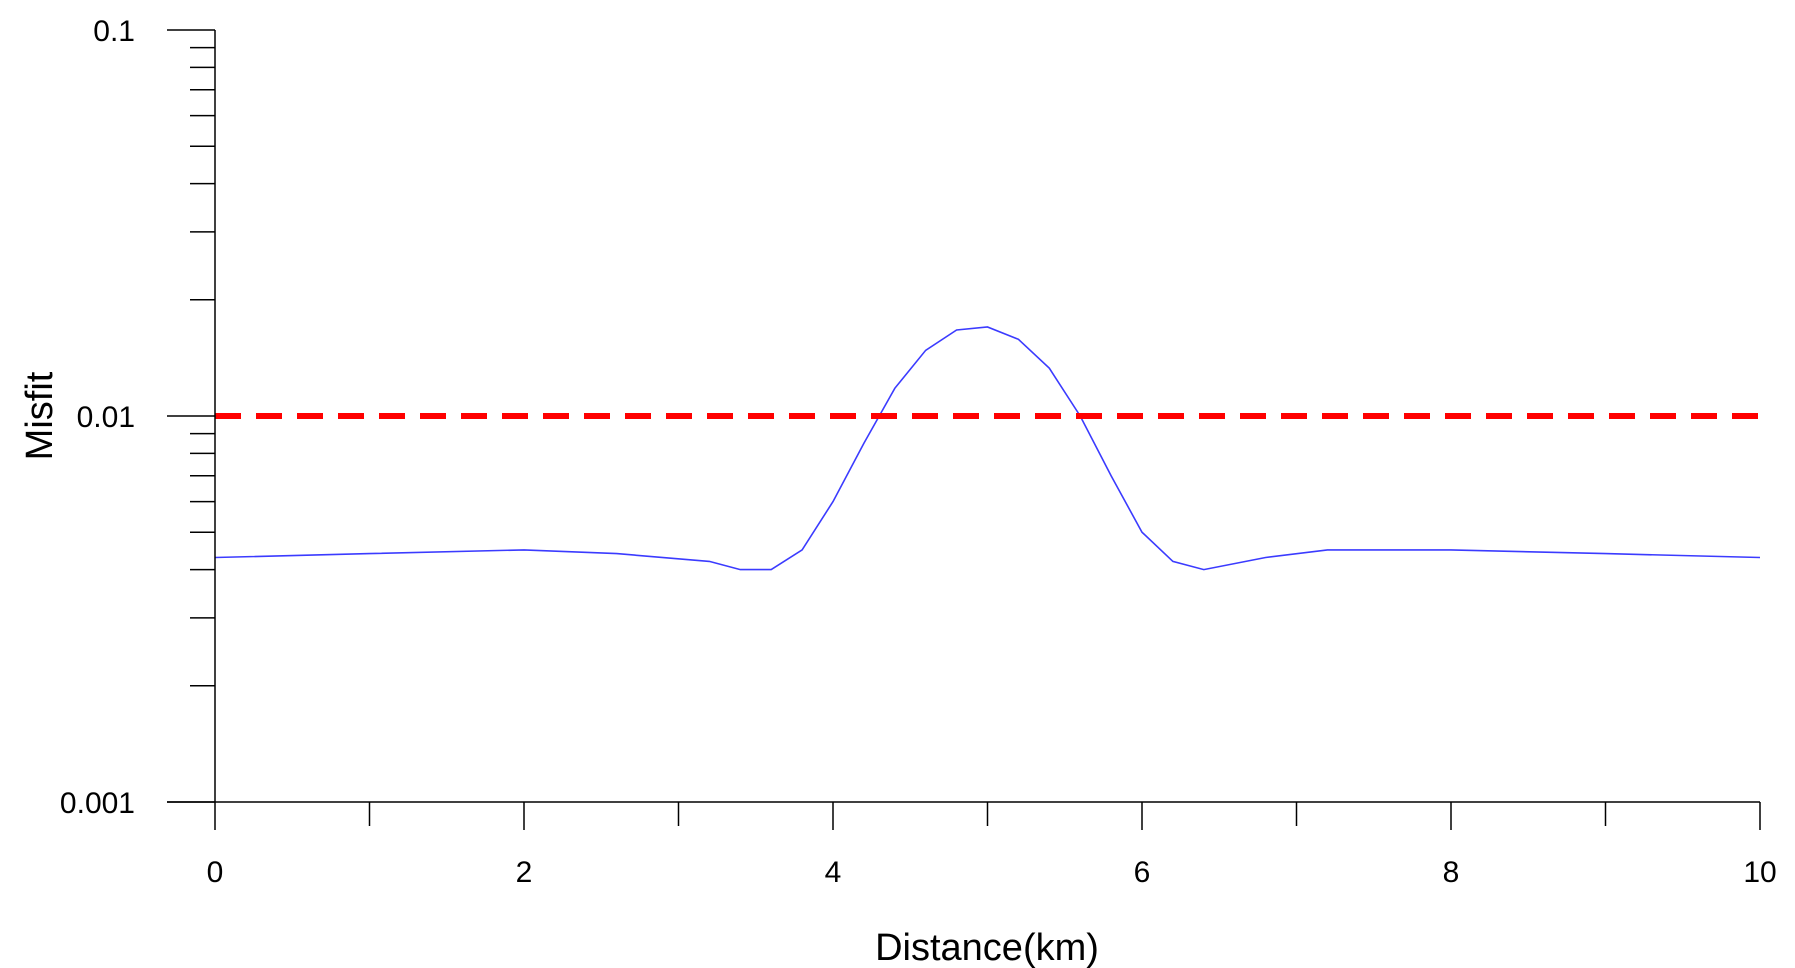  I want to click on x-tick-label: 6, so click(1142, 872).